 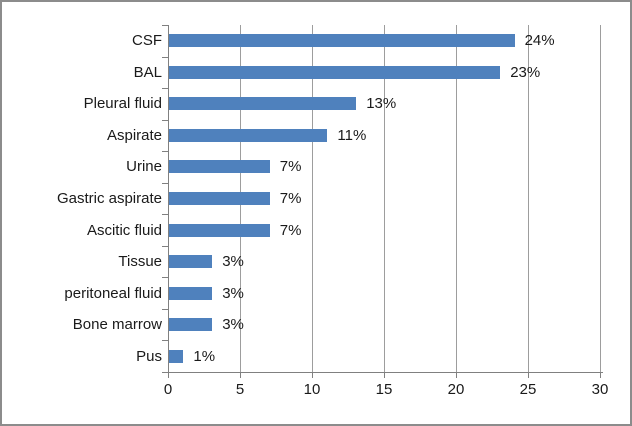 What do you see at coordinates (382, 372) in the screenshot?
I see `value-axis-line` at bounding box center [382, 372].